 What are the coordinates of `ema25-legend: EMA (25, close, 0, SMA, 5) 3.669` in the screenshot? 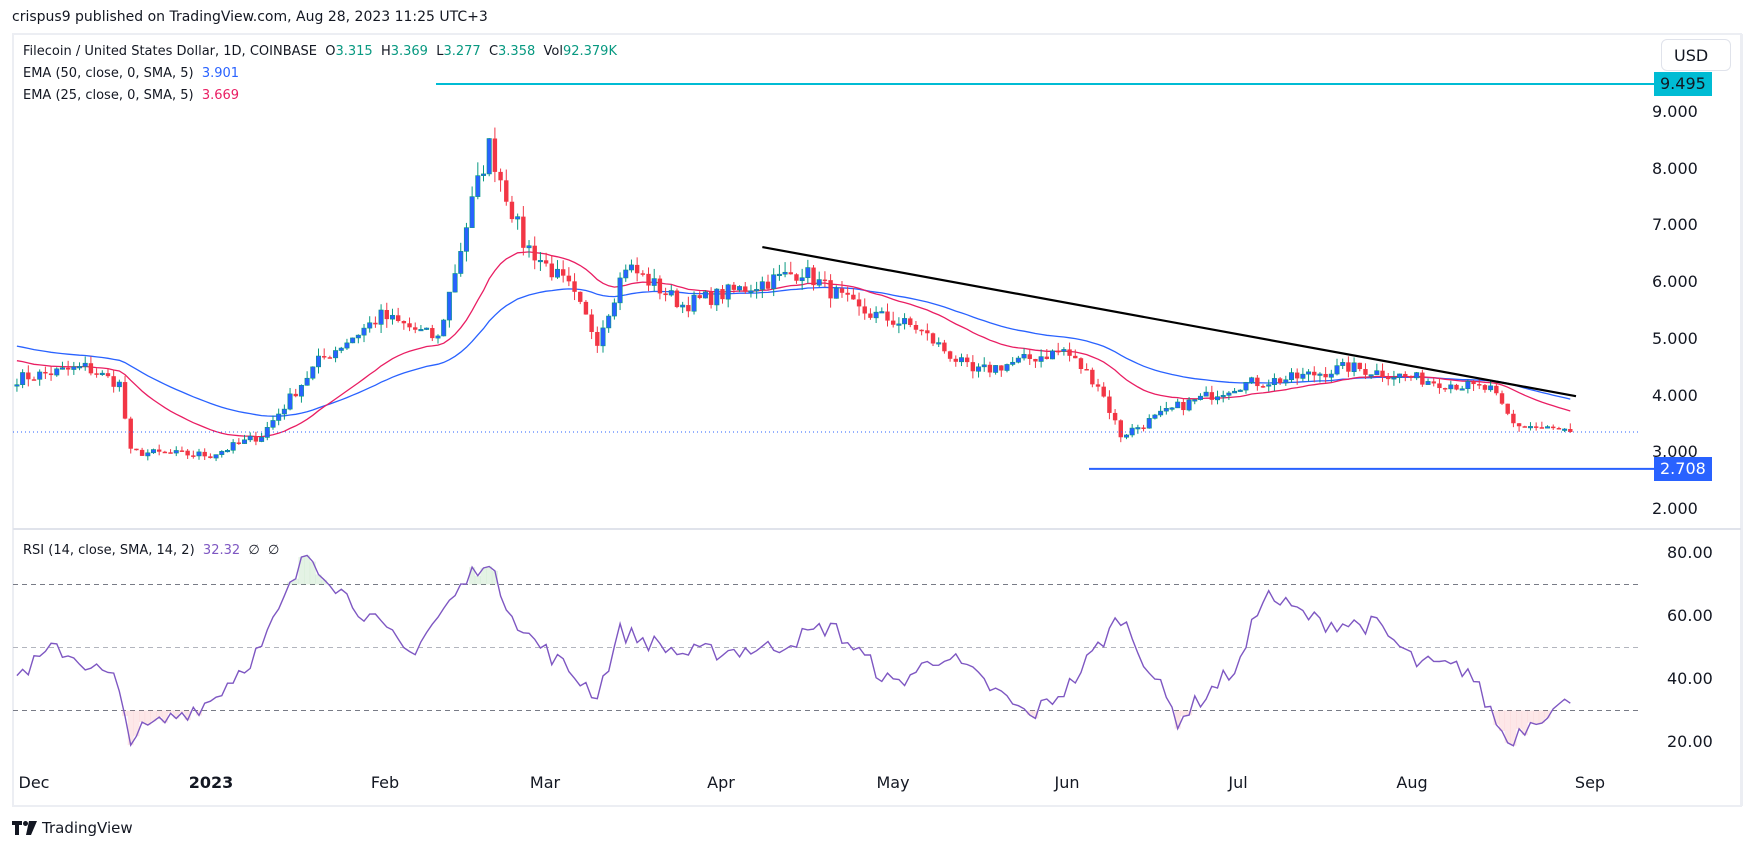 It's located at (131, 95).